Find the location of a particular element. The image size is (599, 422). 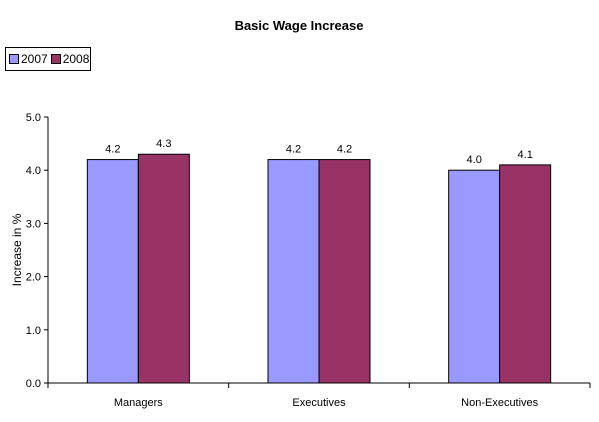

x-ticks is located at coordinates (319, 385).